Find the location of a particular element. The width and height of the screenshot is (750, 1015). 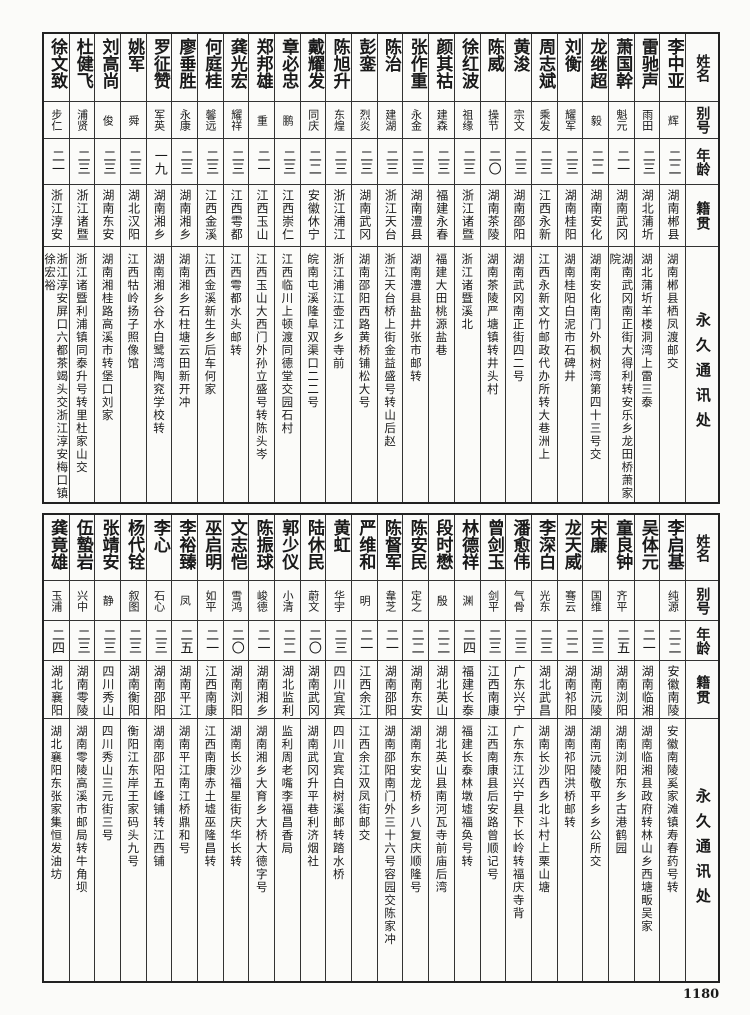

person-alias: 定之 is located at coordinates (416, 600).